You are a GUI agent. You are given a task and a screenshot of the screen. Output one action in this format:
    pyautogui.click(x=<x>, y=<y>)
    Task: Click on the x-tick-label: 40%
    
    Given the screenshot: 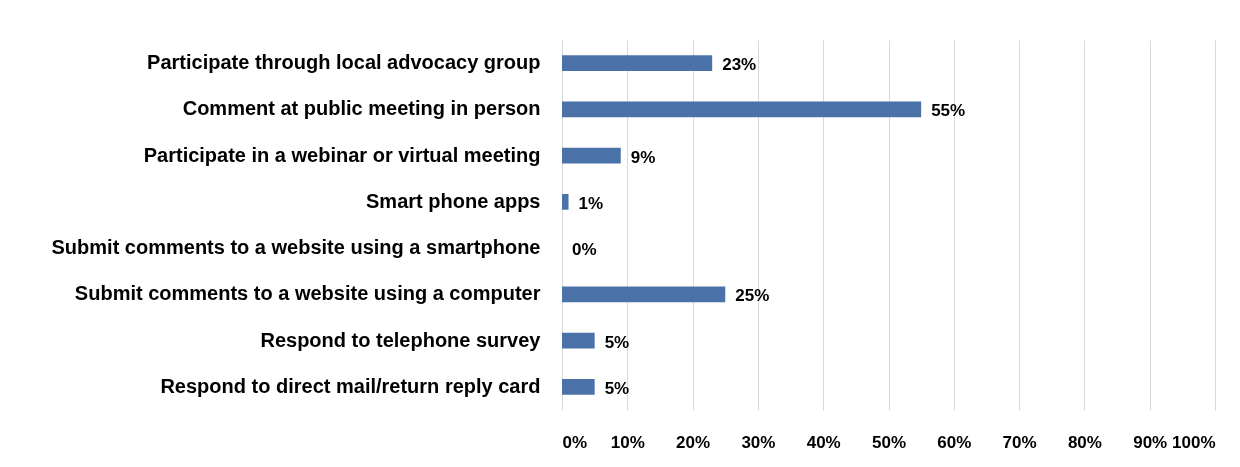 What is the action you would take?
    pyautogui.click(x=823, y=442)
    